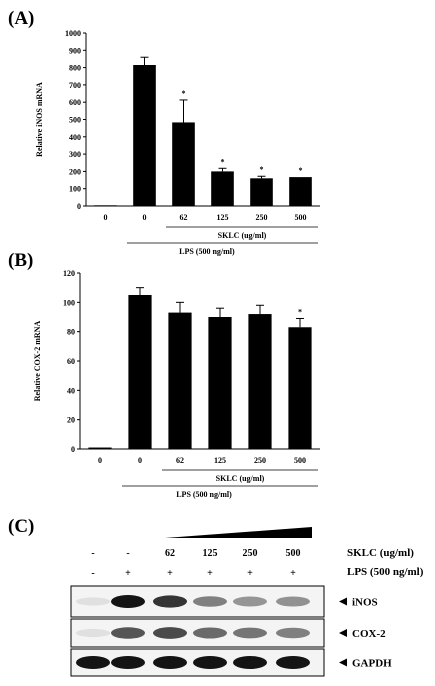  Describe the element at coordinates (75, 171) in the screenshot. I see `y-tick-label: 200` at that location.